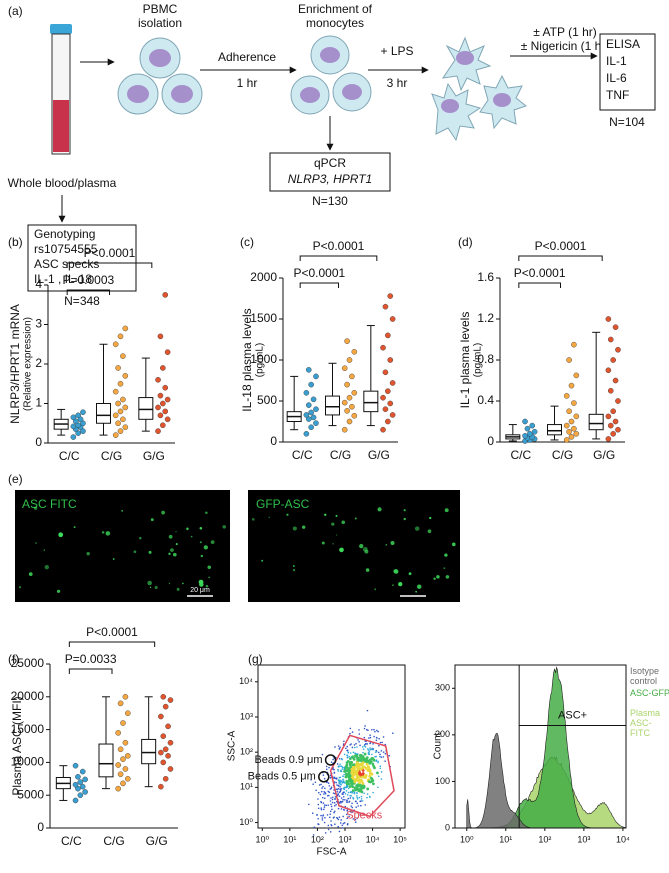 Image resolution: width=669 pixels, height=873 pixels. What do you see at coordinates (28, 729) in the screenshot?
I see `y-tick-label: 15000` at bounding box center [28, 729].